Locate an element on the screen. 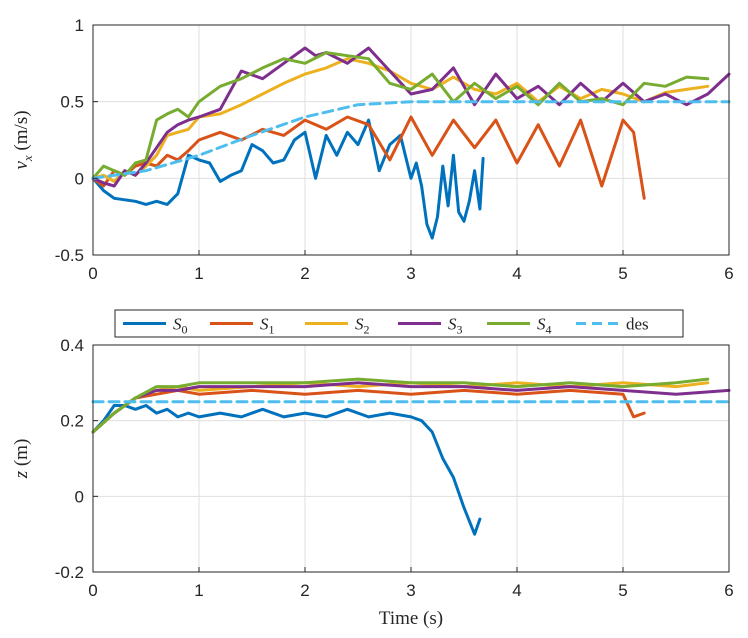 This screenshot has height=638, width=748. bottom-x-axis-label: Time (s) is located at coordinates (411, 618).